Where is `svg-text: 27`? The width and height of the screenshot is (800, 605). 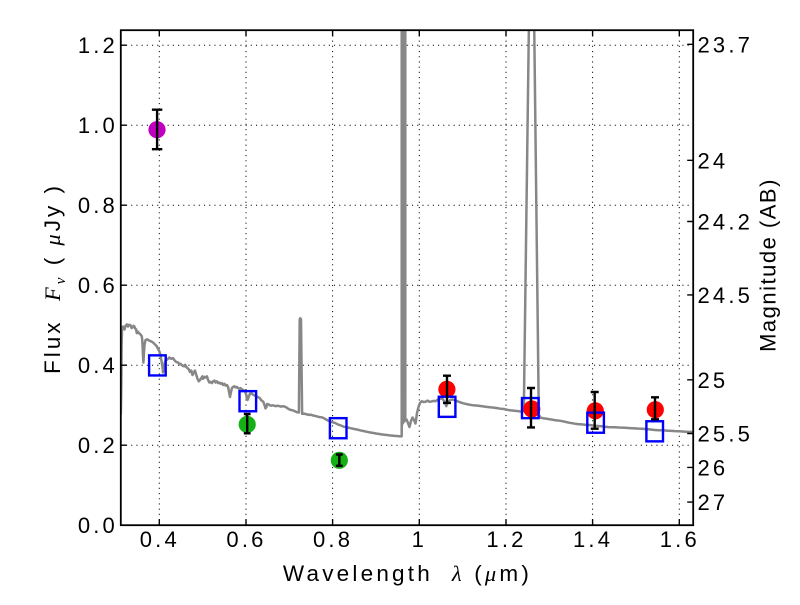 svg-text: 27 is located at coordinates (713, 502).